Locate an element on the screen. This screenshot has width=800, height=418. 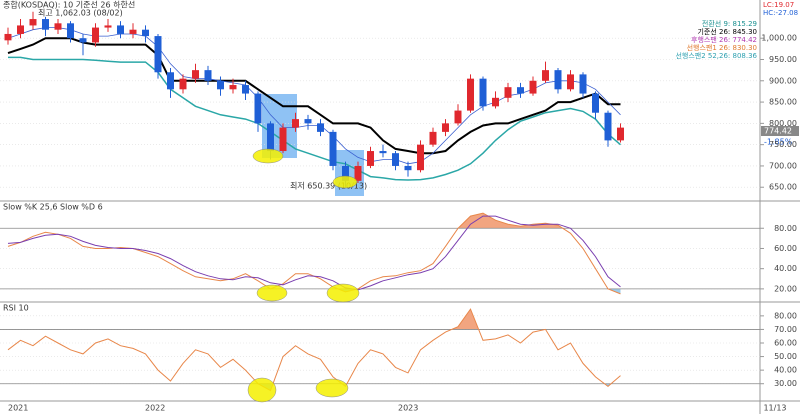
y-tick-label: 1,000.00 is located at coordinates (779, 38).